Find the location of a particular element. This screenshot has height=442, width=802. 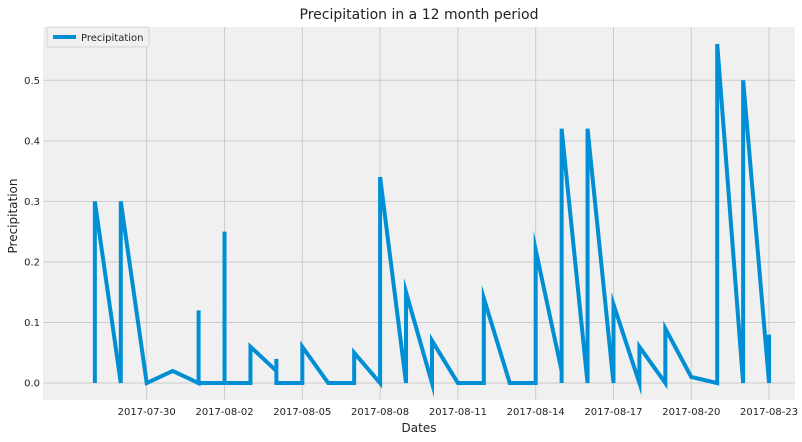

y-tick-label: 0.0 is located at coordinates (32, 384).